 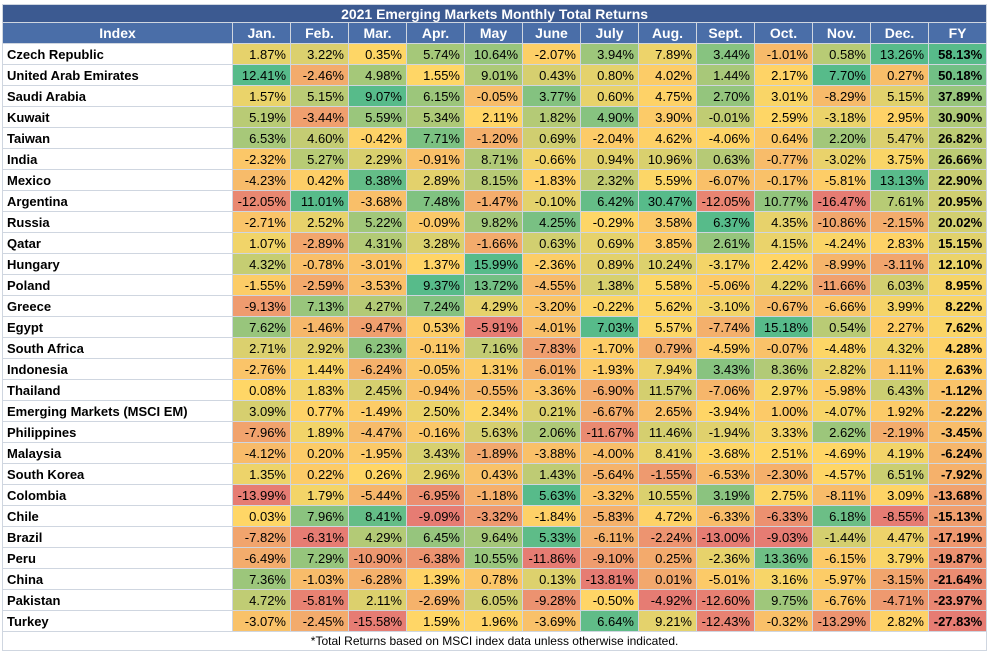 I want to click on return-cell: 3.99%, so click(x=899, y=306).